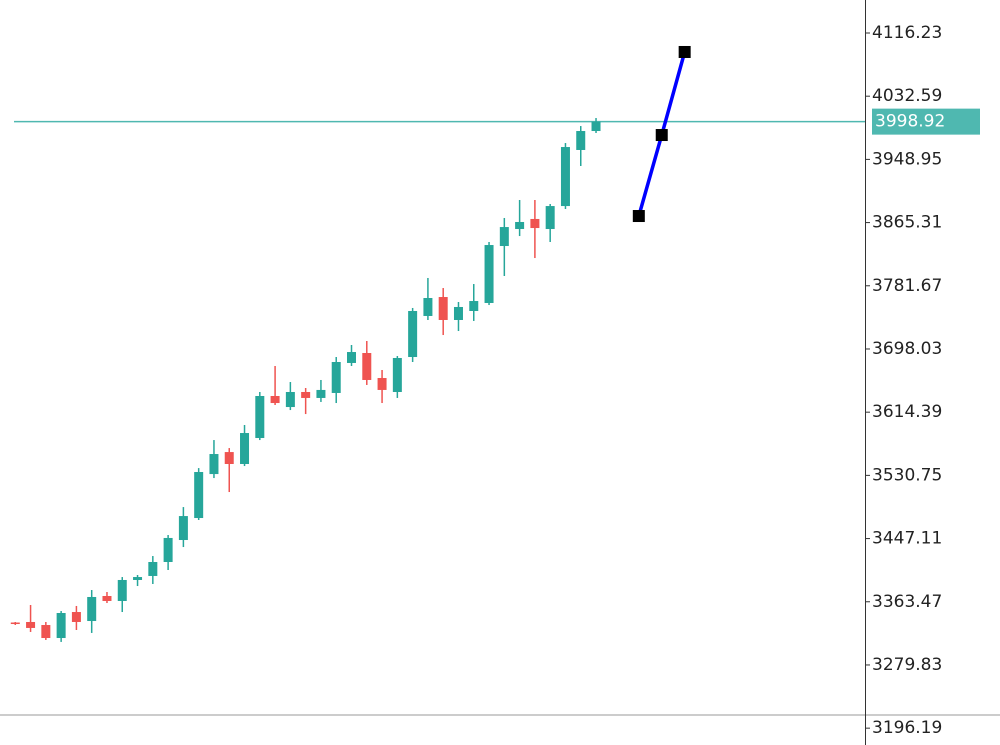 Image resolution: width=1000 pixels, height=745 pixels. What do you see at coordinates (910, 122) in the screenshot?
I see `price-label: 3998.92` at bounding box center [910, 122].